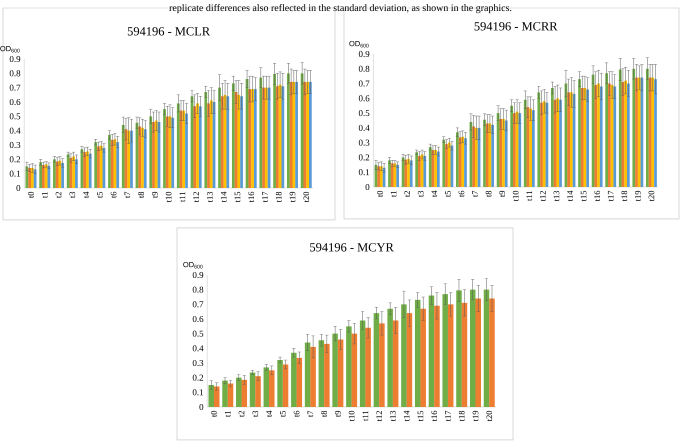 The height and width of the screenshot is (441, 681). What do you see at coordinates (340, 9) in the screenshot?
I see `text: replicate differences also reflected in the standard deviation, as shown in the graphics.` at bounding box center [340, 9].